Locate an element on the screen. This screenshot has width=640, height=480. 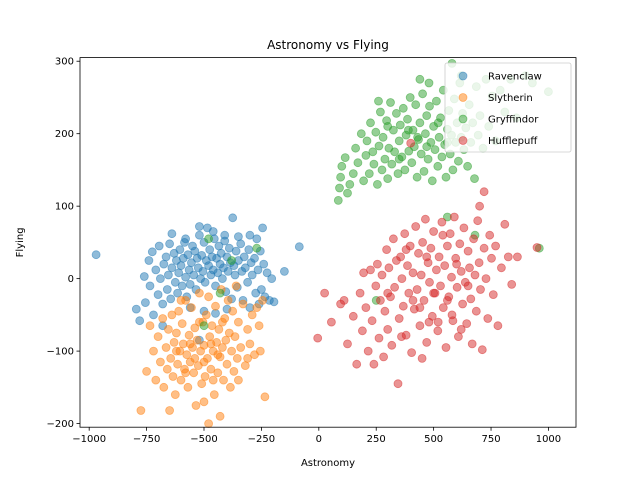
x-axis: −1000 −750 −500 −250 0 250 500 750 1000 is located at coordinates (316, 436).